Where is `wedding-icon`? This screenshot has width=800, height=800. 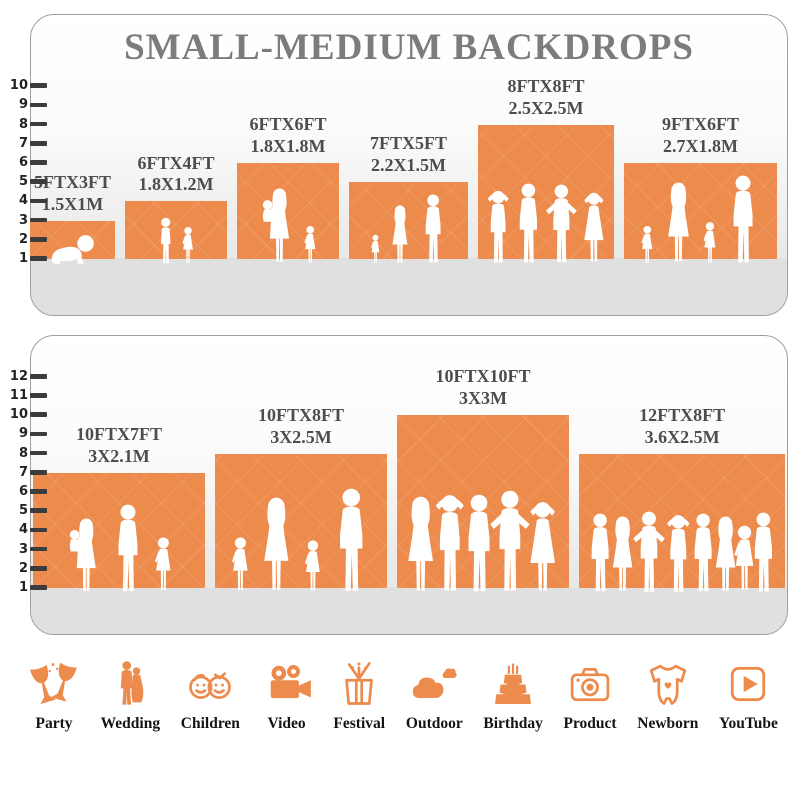
wedding-icon is located at coordinates (130, 684).